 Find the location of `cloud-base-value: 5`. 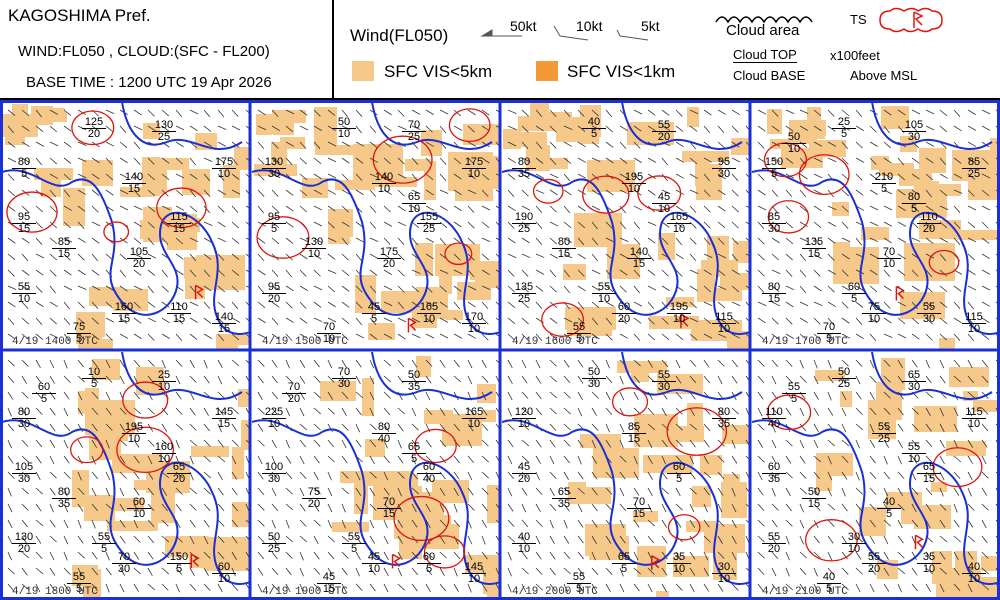

cloud-base-value: 5 is located at coordinates (844, 134).